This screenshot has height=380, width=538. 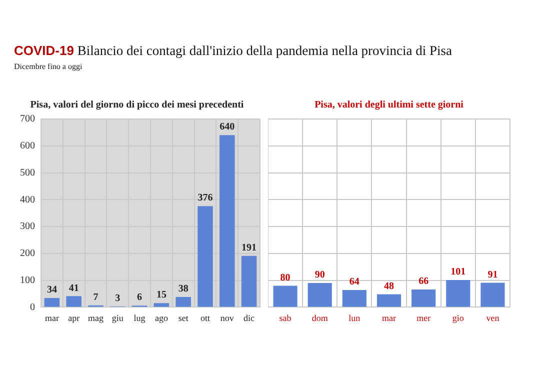 I want to click on chart-title: Pisa, valori del giorno di picco dei mesi precedenti, so click(x=137, y=105).